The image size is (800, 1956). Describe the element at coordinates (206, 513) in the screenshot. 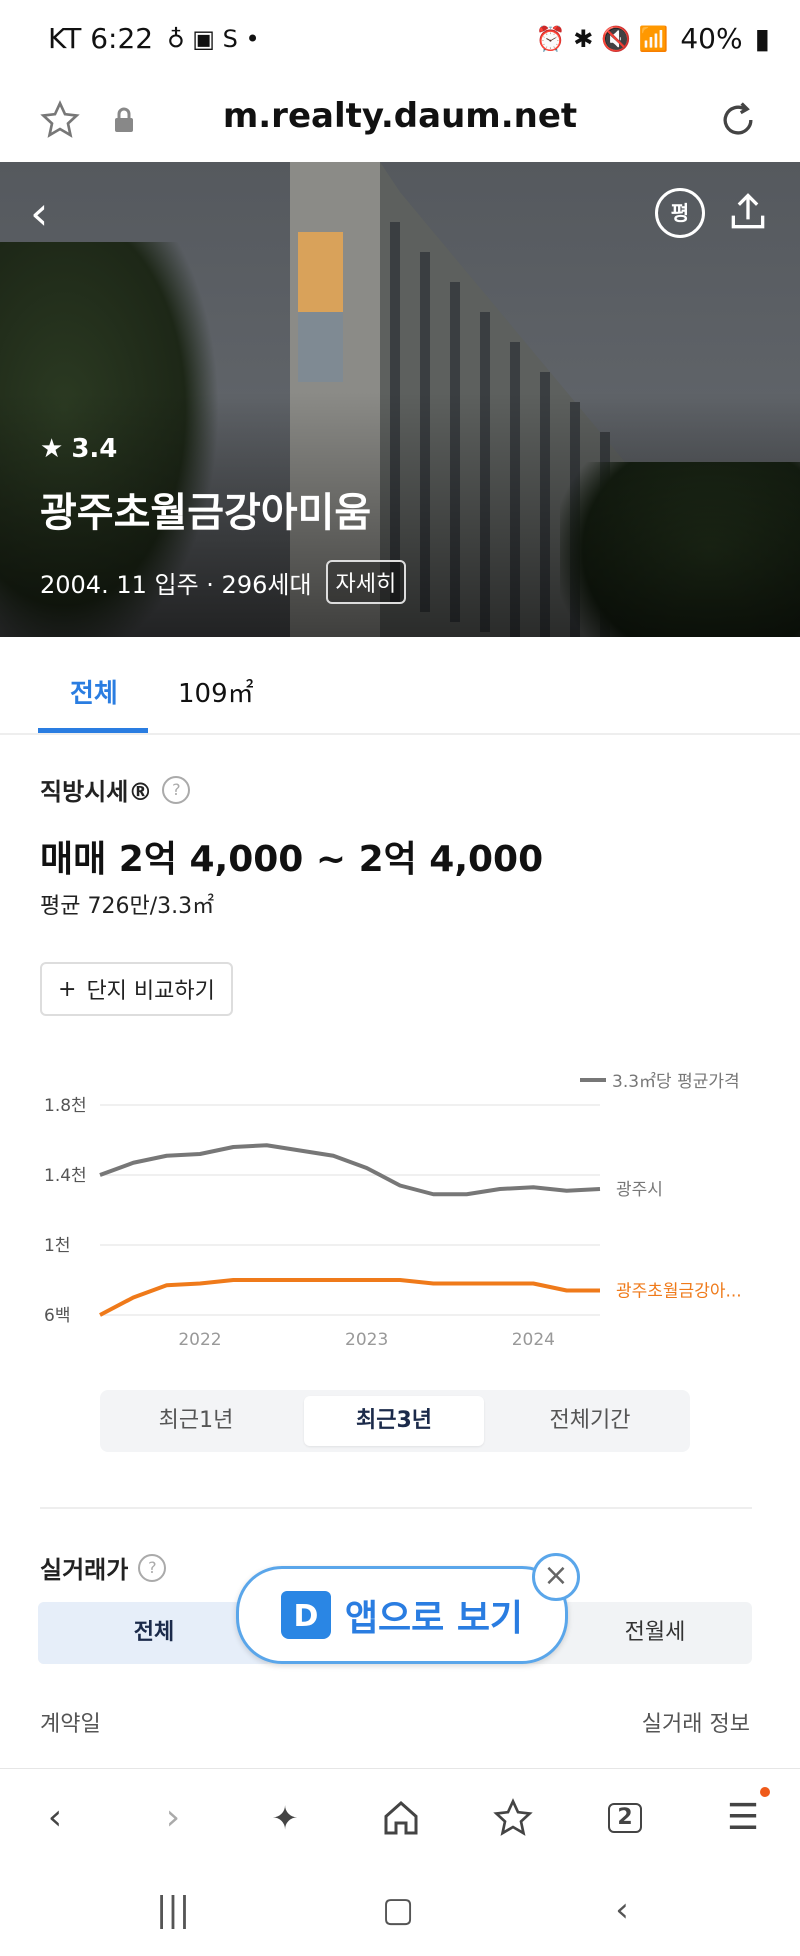

I see `apartment-name: 광주초월금강아미움` at that location.